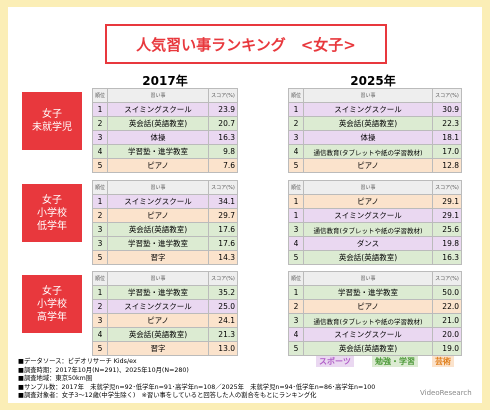 The width and height of the screenshot is (490, 410). I want to click on lesson-name: 習字, so click(158, 257).